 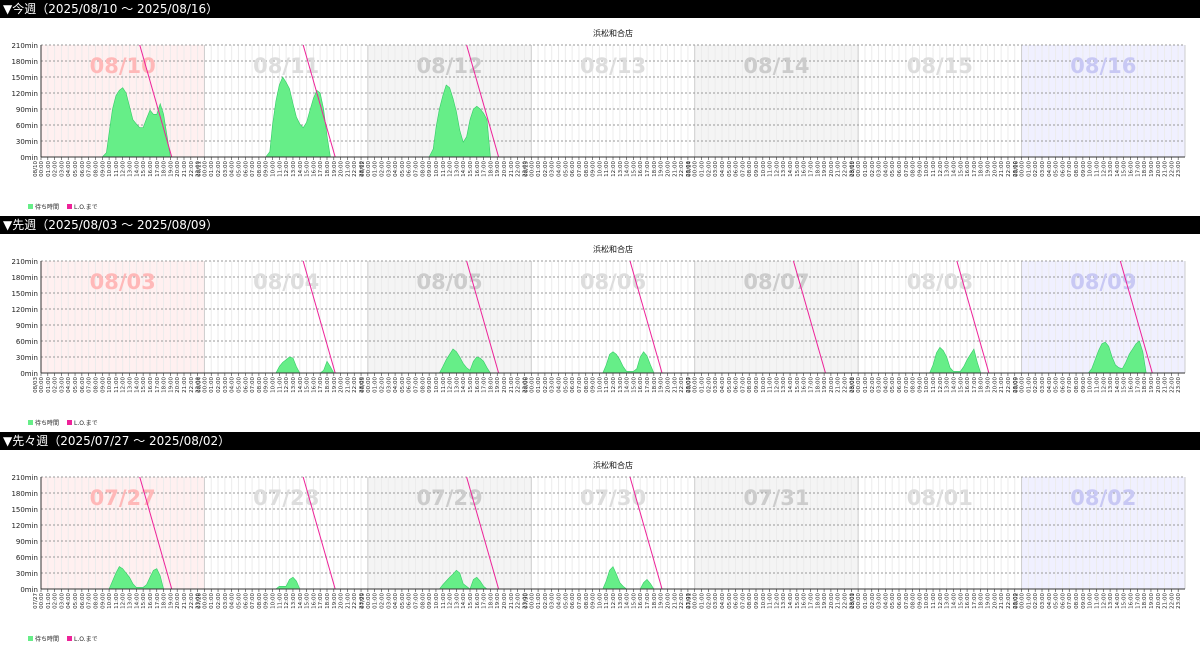 I want to click on hour-tick-label: 01:00, so click(x=703, y=385).